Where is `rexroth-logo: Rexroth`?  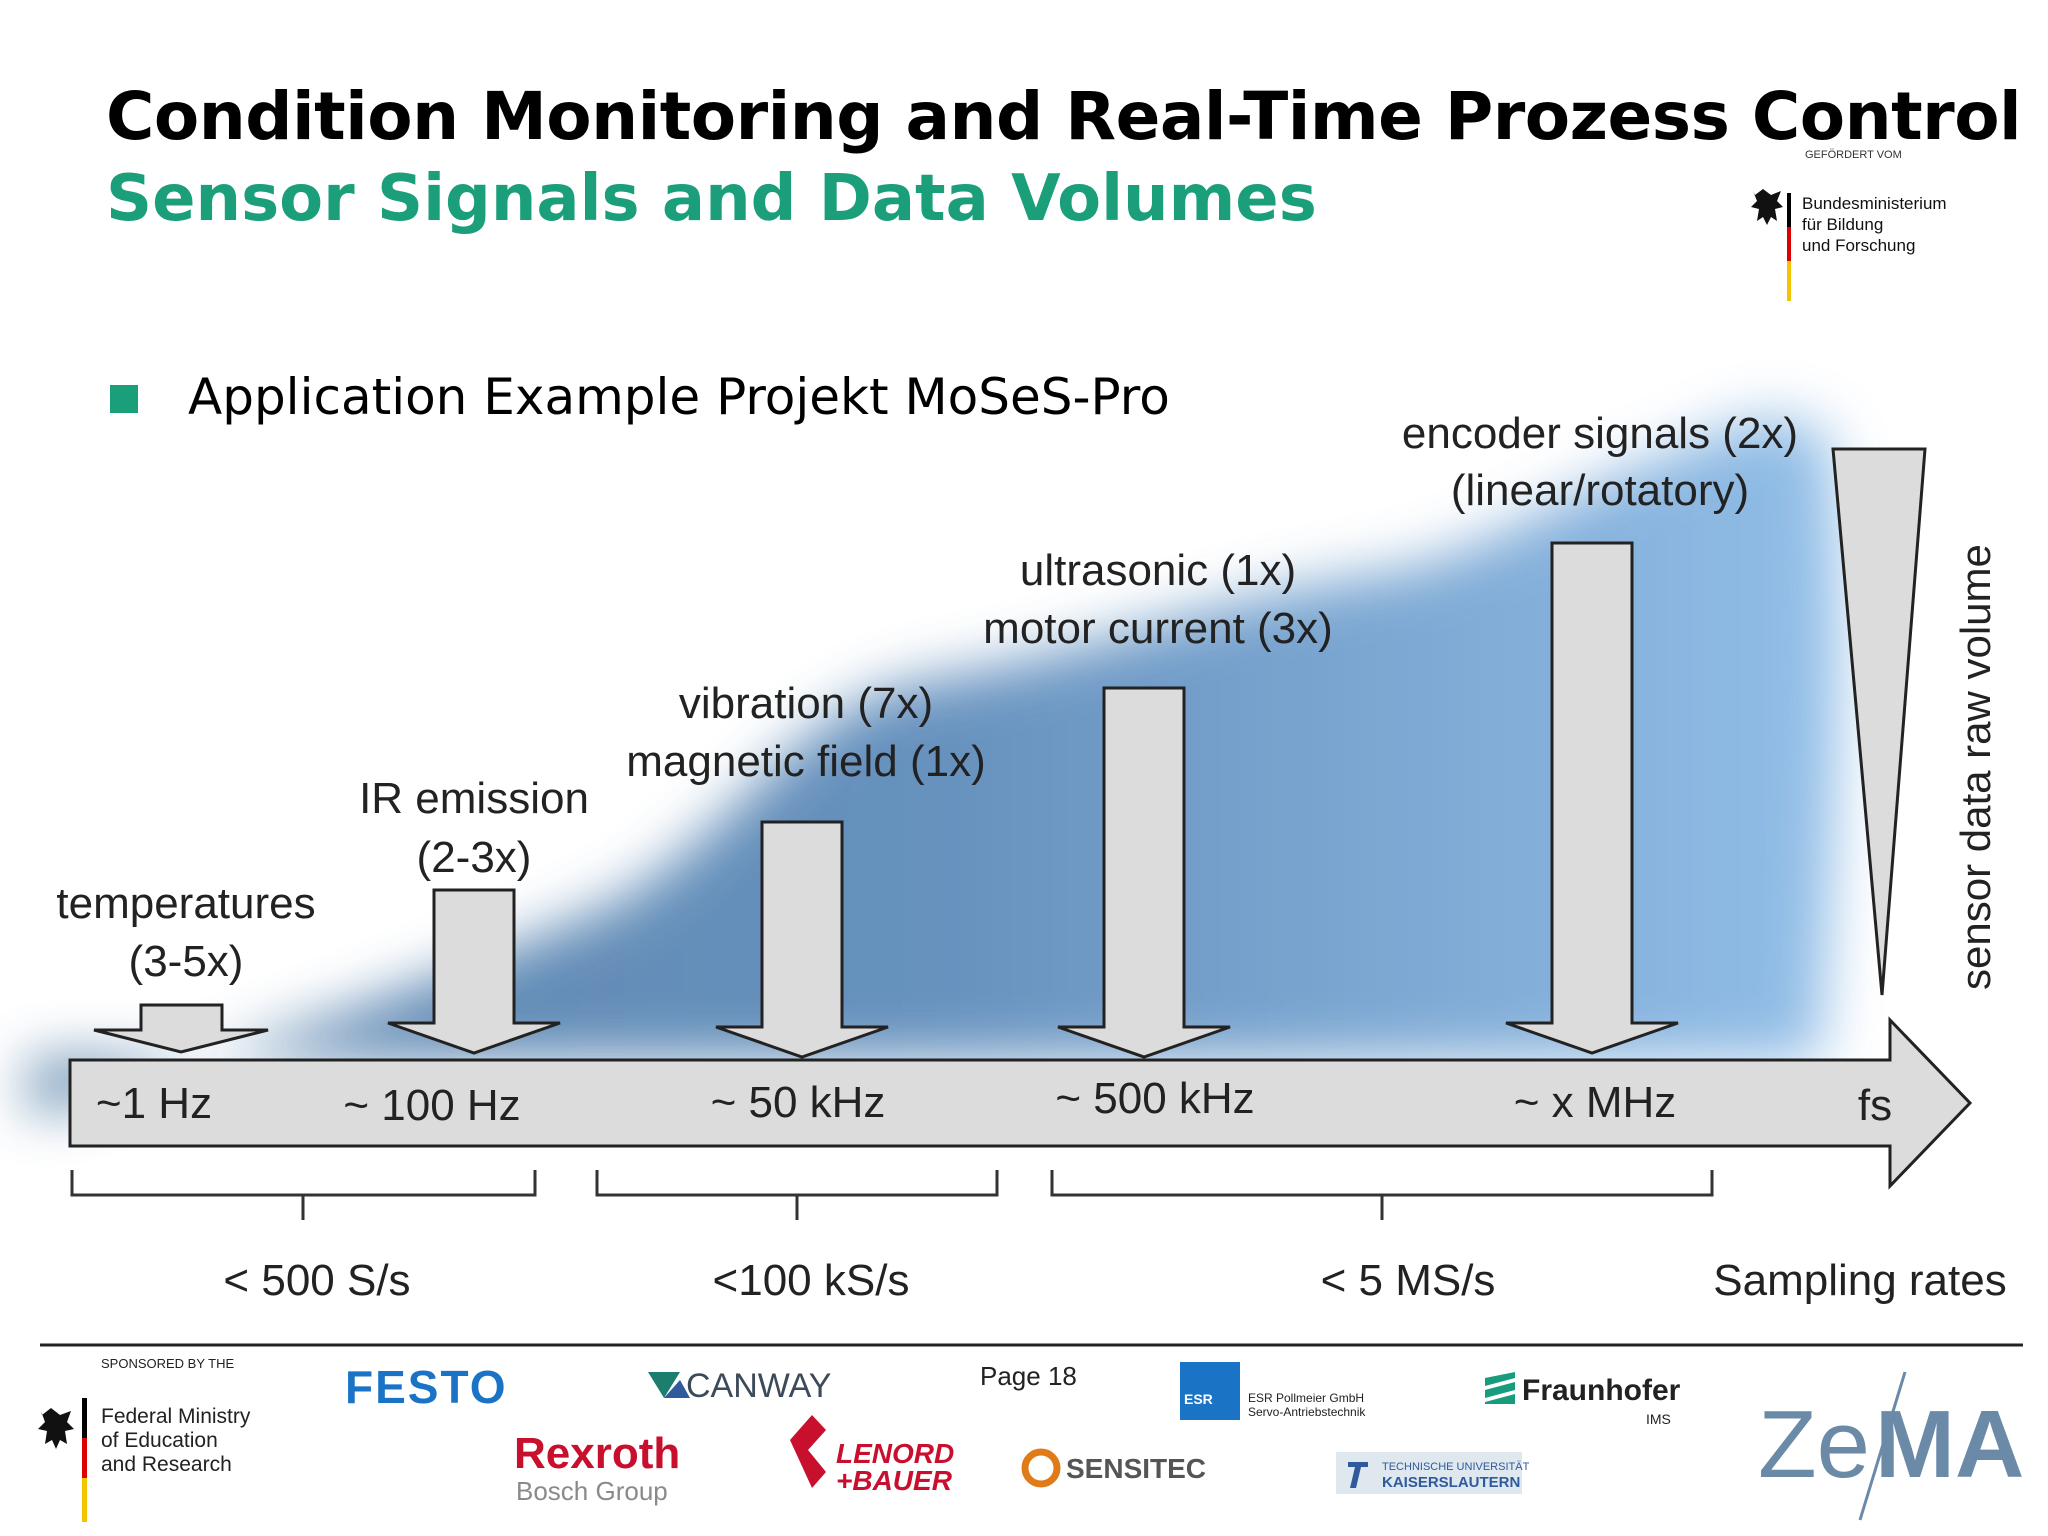
rexroth-logo: Rexroth is located at coordinates (597, 1453).